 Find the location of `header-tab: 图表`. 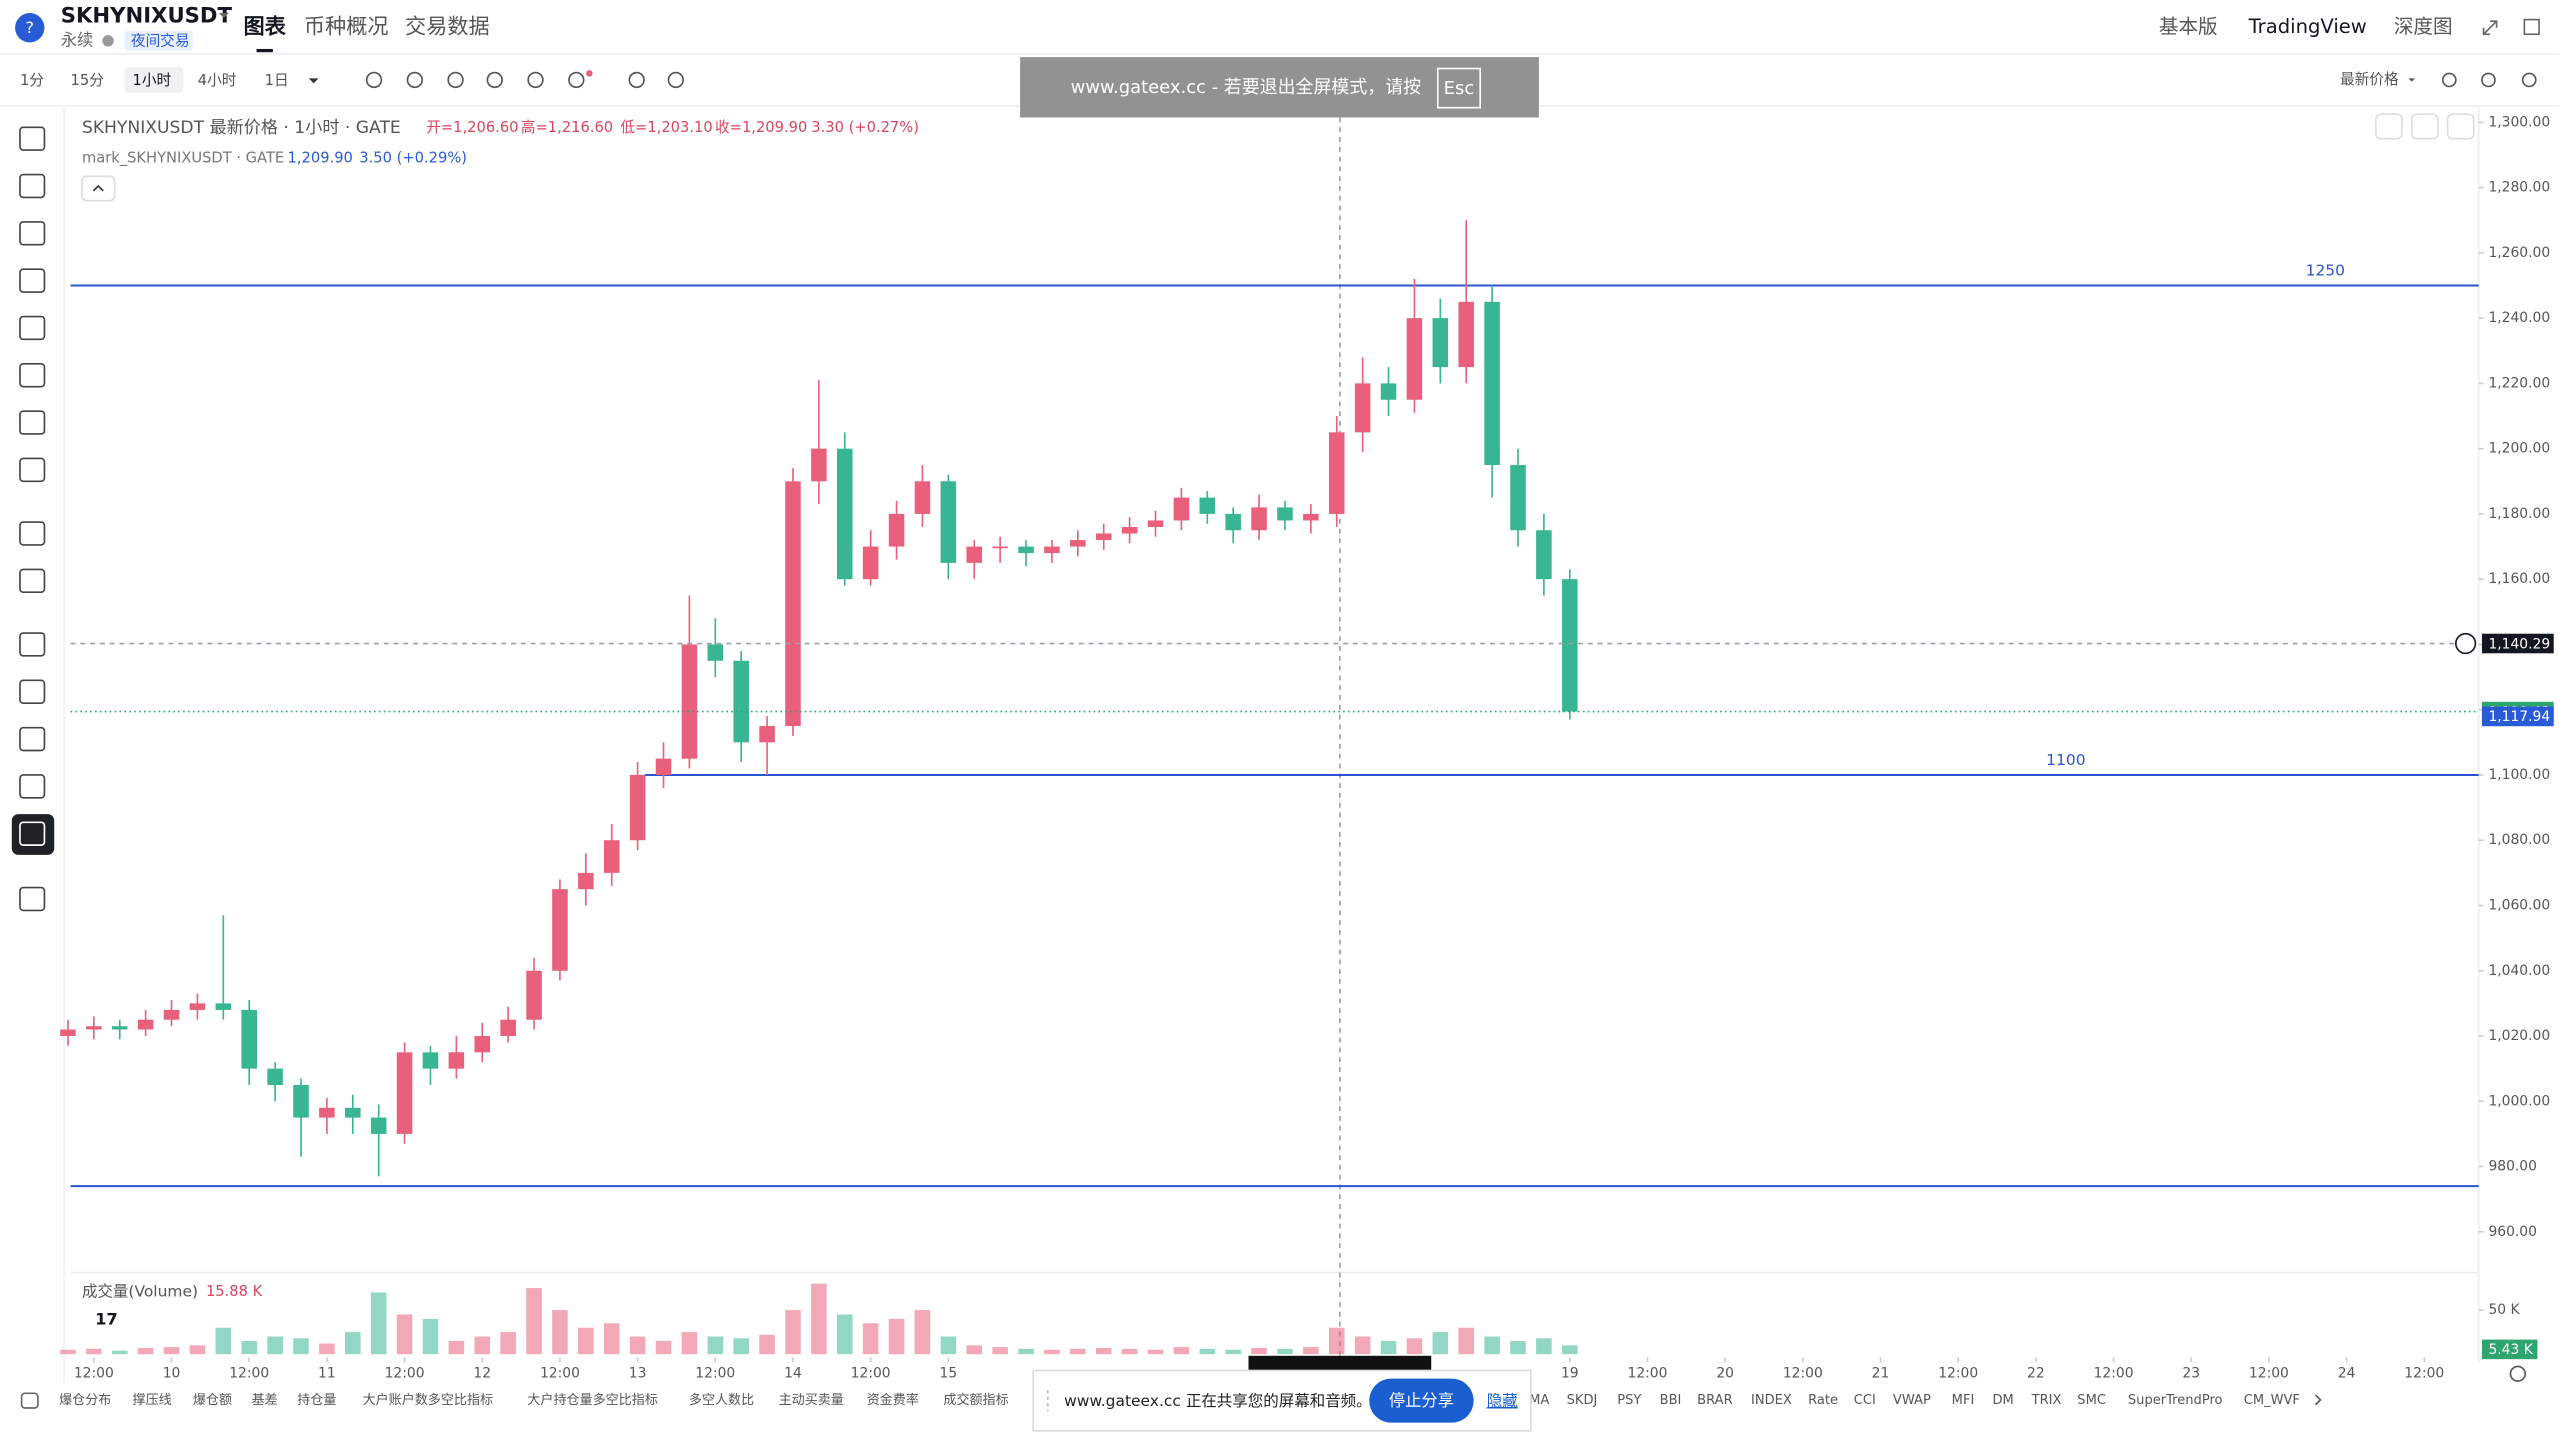

header-tab: 图表 is located at coordinates (264, 26).